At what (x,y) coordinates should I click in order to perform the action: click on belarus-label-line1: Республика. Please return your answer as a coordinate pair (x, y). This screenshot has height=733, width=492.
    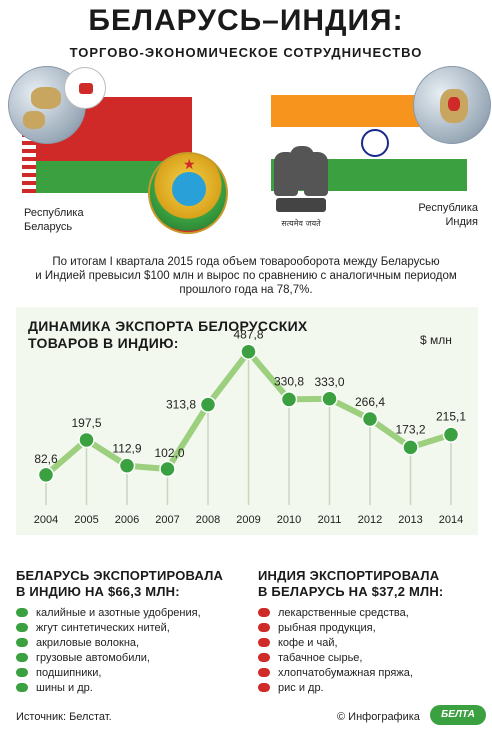
    Looking at the image, I should click on (54, 213).